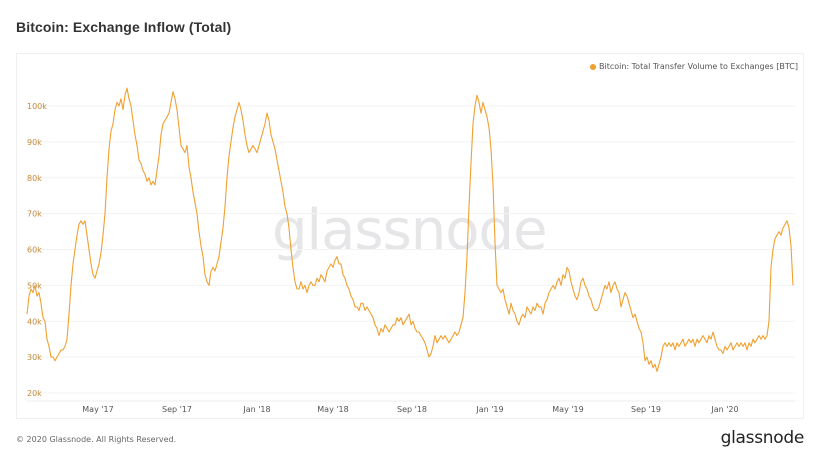 The width and height of the screenshot is (820, 459). What do you see at coordinates (37, 106) in the screenshot?
I see `y-tick-label: 100k` at bounding box center [37, 106].